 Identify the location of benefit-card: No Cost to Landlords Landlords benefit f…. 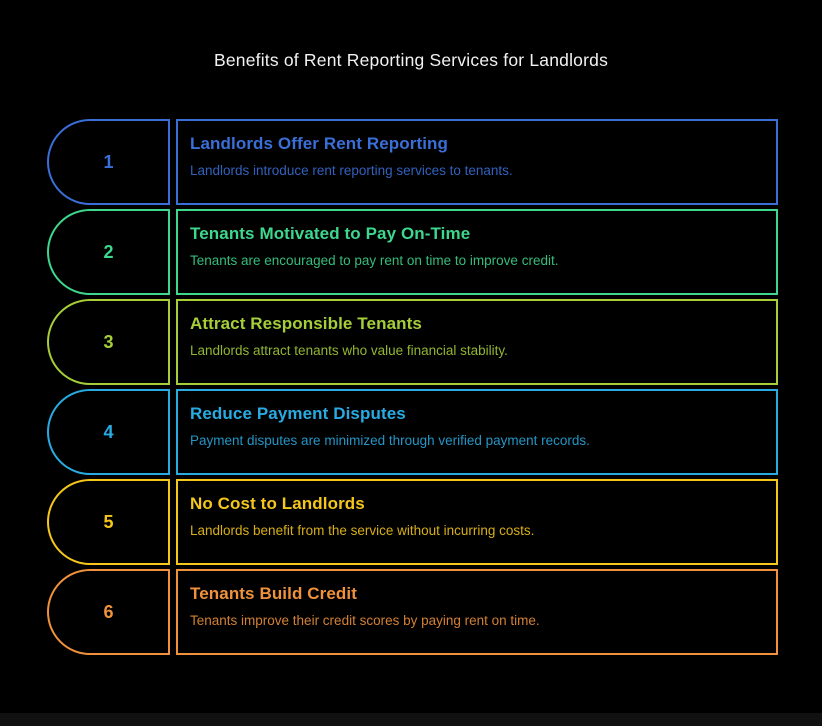
(477, 522).